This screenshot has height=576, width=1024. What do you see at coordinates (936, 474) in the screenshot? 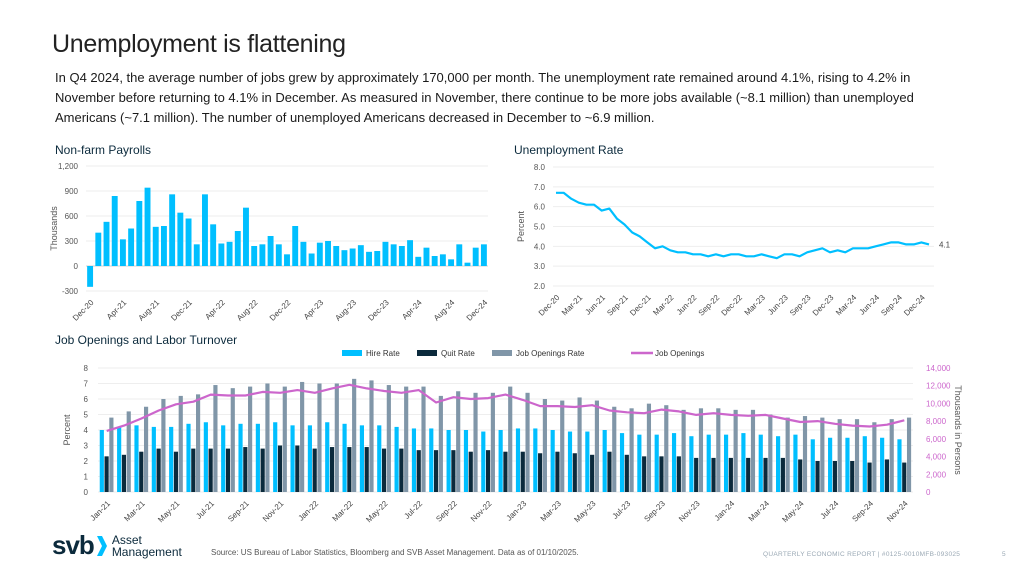
I see `y2-tick-label: 2,000` at bounding box center [936, 474].